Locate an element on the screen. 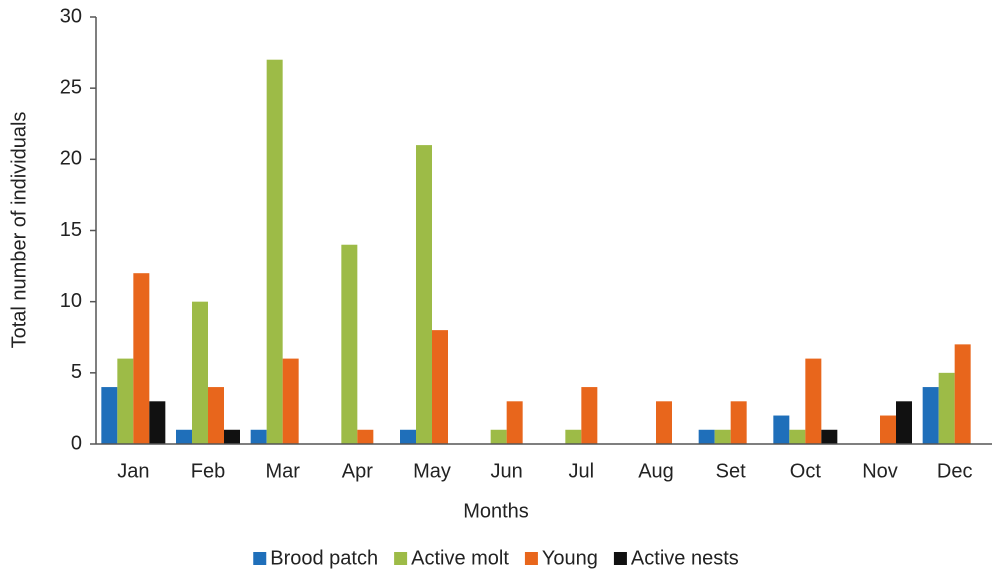 This screenshot has height=572, width=992. x-tick-label: Apr is located at coordinates (357, 471).